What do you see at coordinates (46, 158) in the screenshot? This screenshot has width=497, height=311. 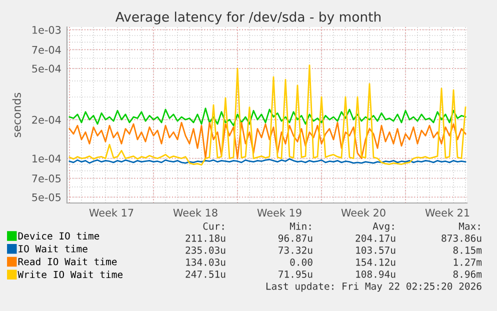 I see `y-tick-label: 1e-04` at bounding box center [46, 158].